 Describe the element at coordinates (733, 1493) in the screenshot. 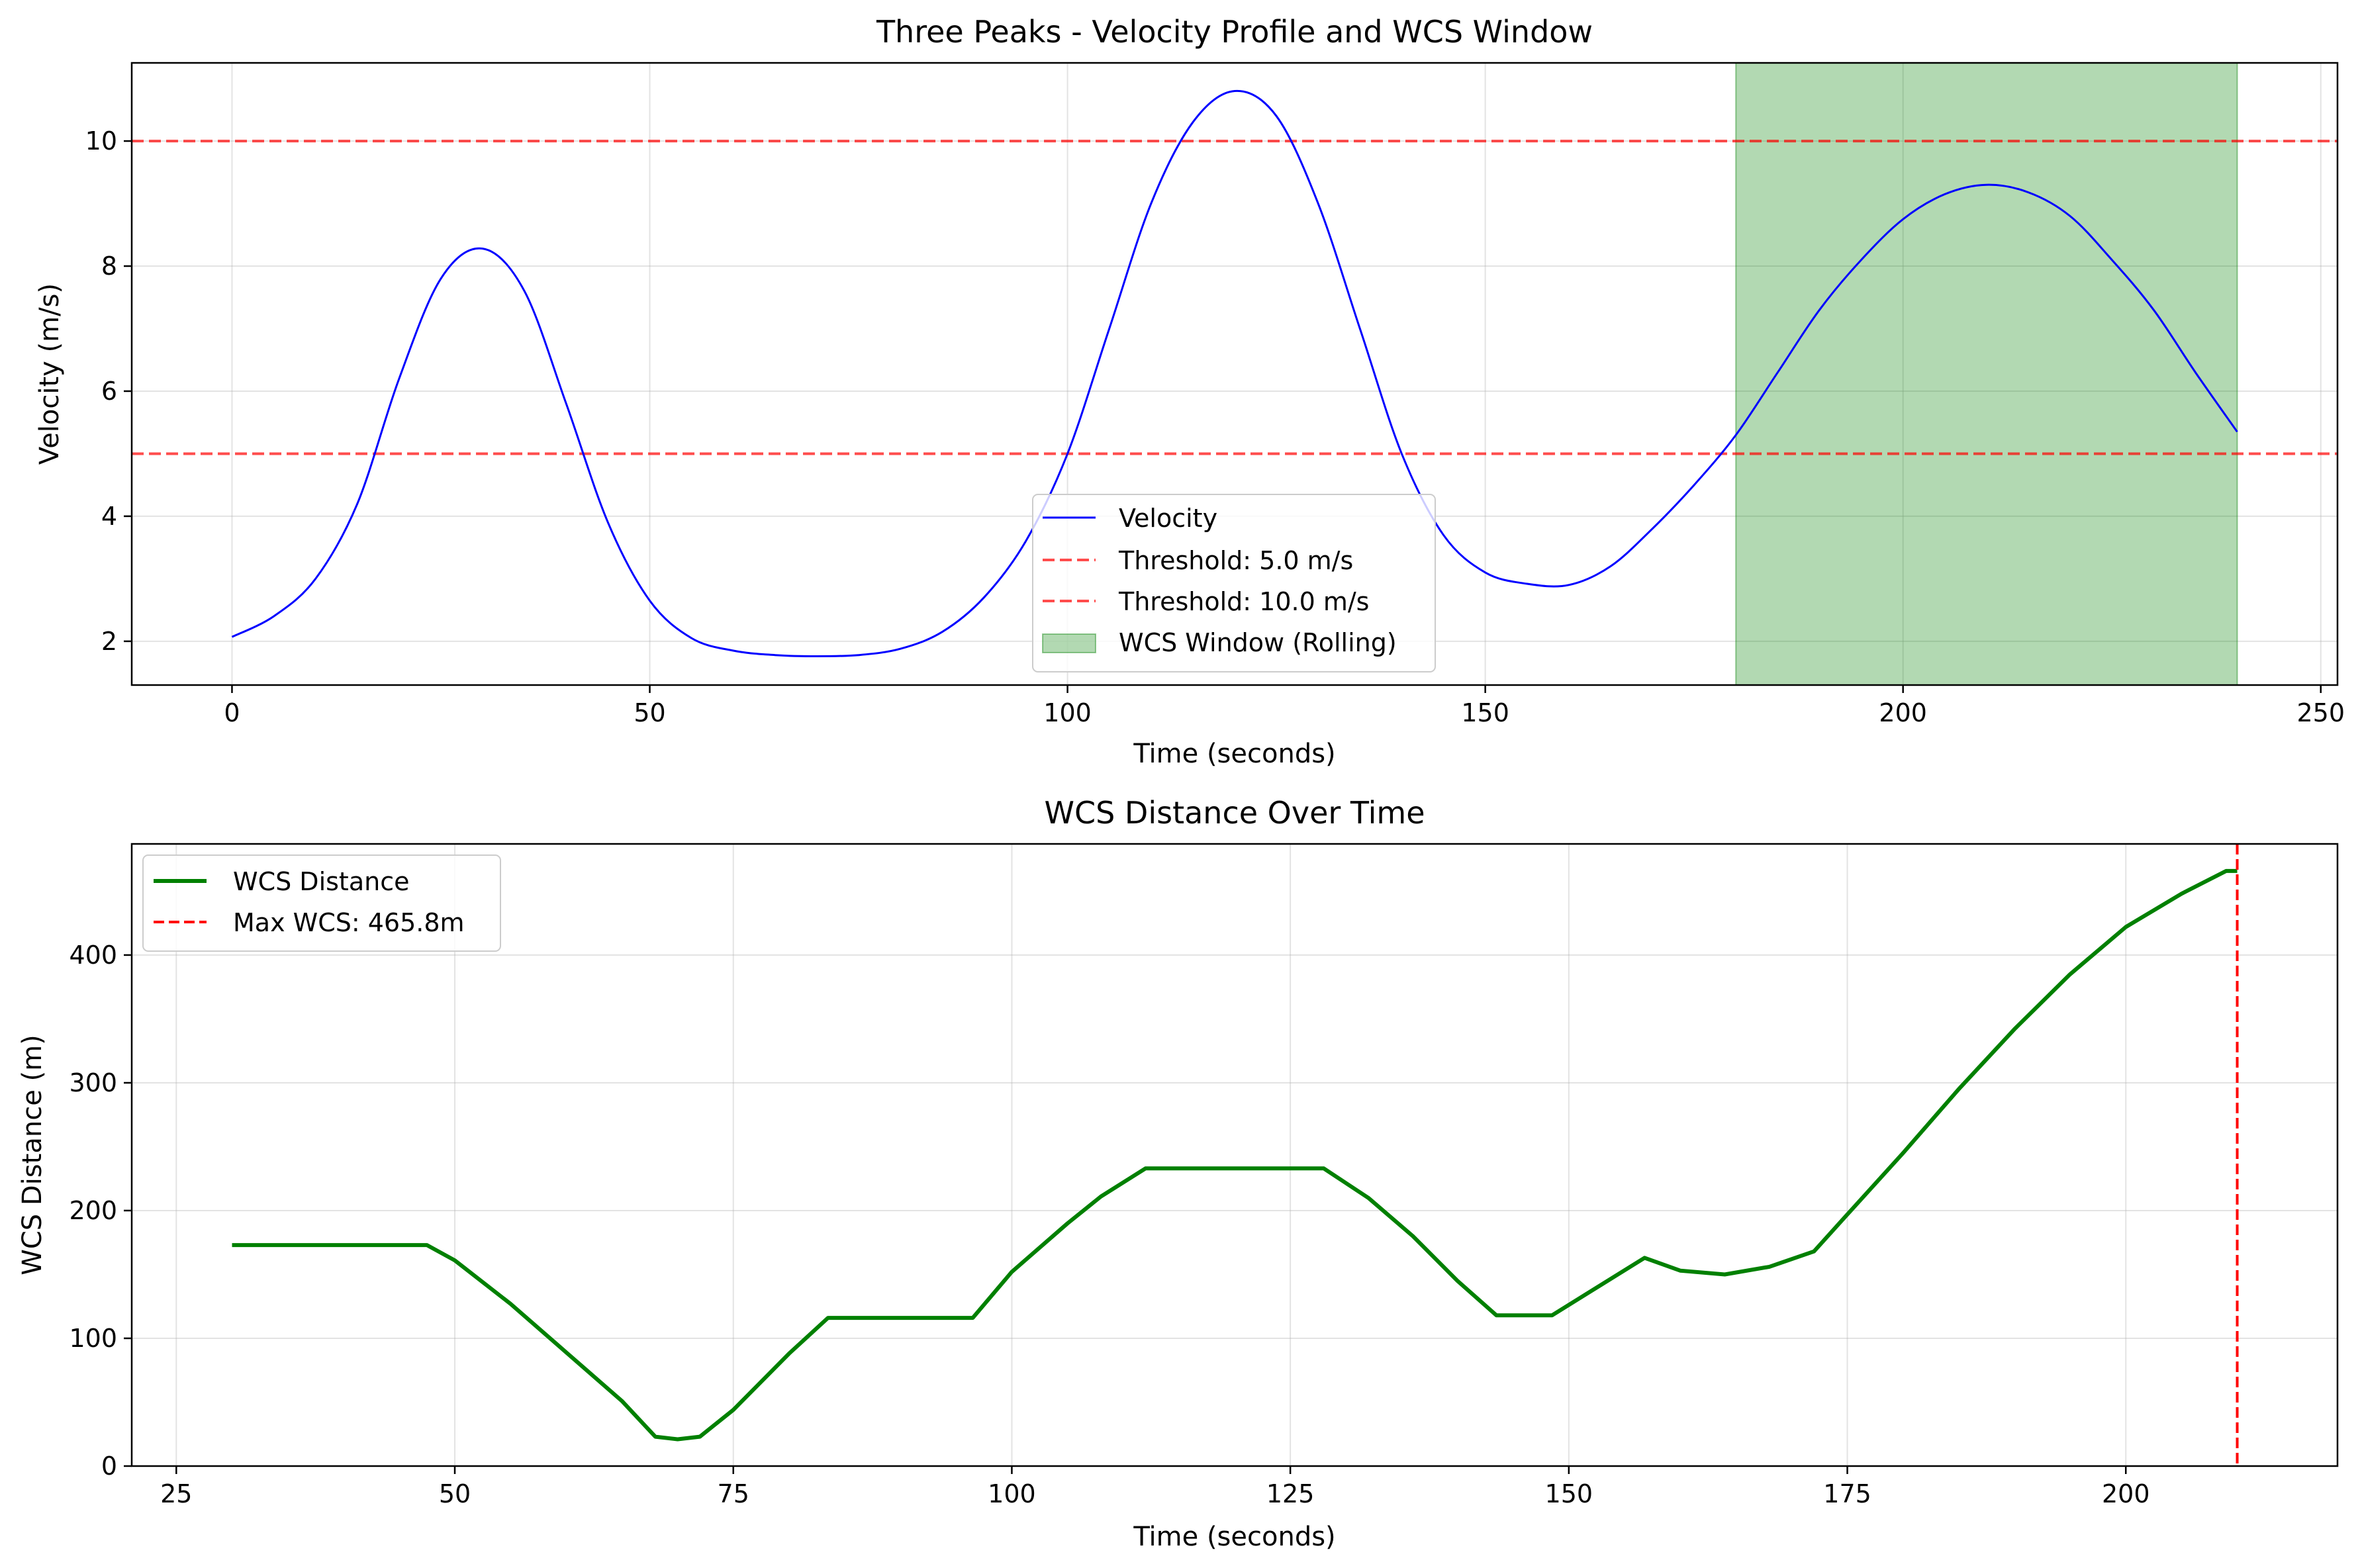

I see `x-tick-label: 75` at that location.